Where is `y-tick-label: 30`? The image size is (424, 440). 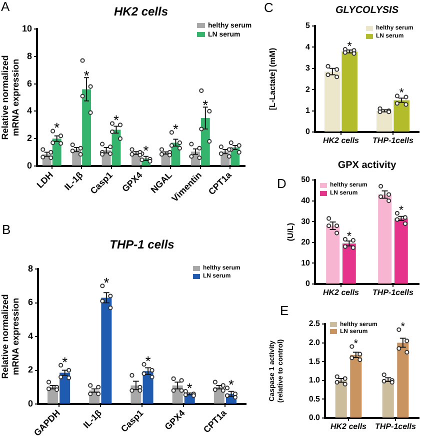
y-tick-label: 30 is located at coordinates (306, 221).